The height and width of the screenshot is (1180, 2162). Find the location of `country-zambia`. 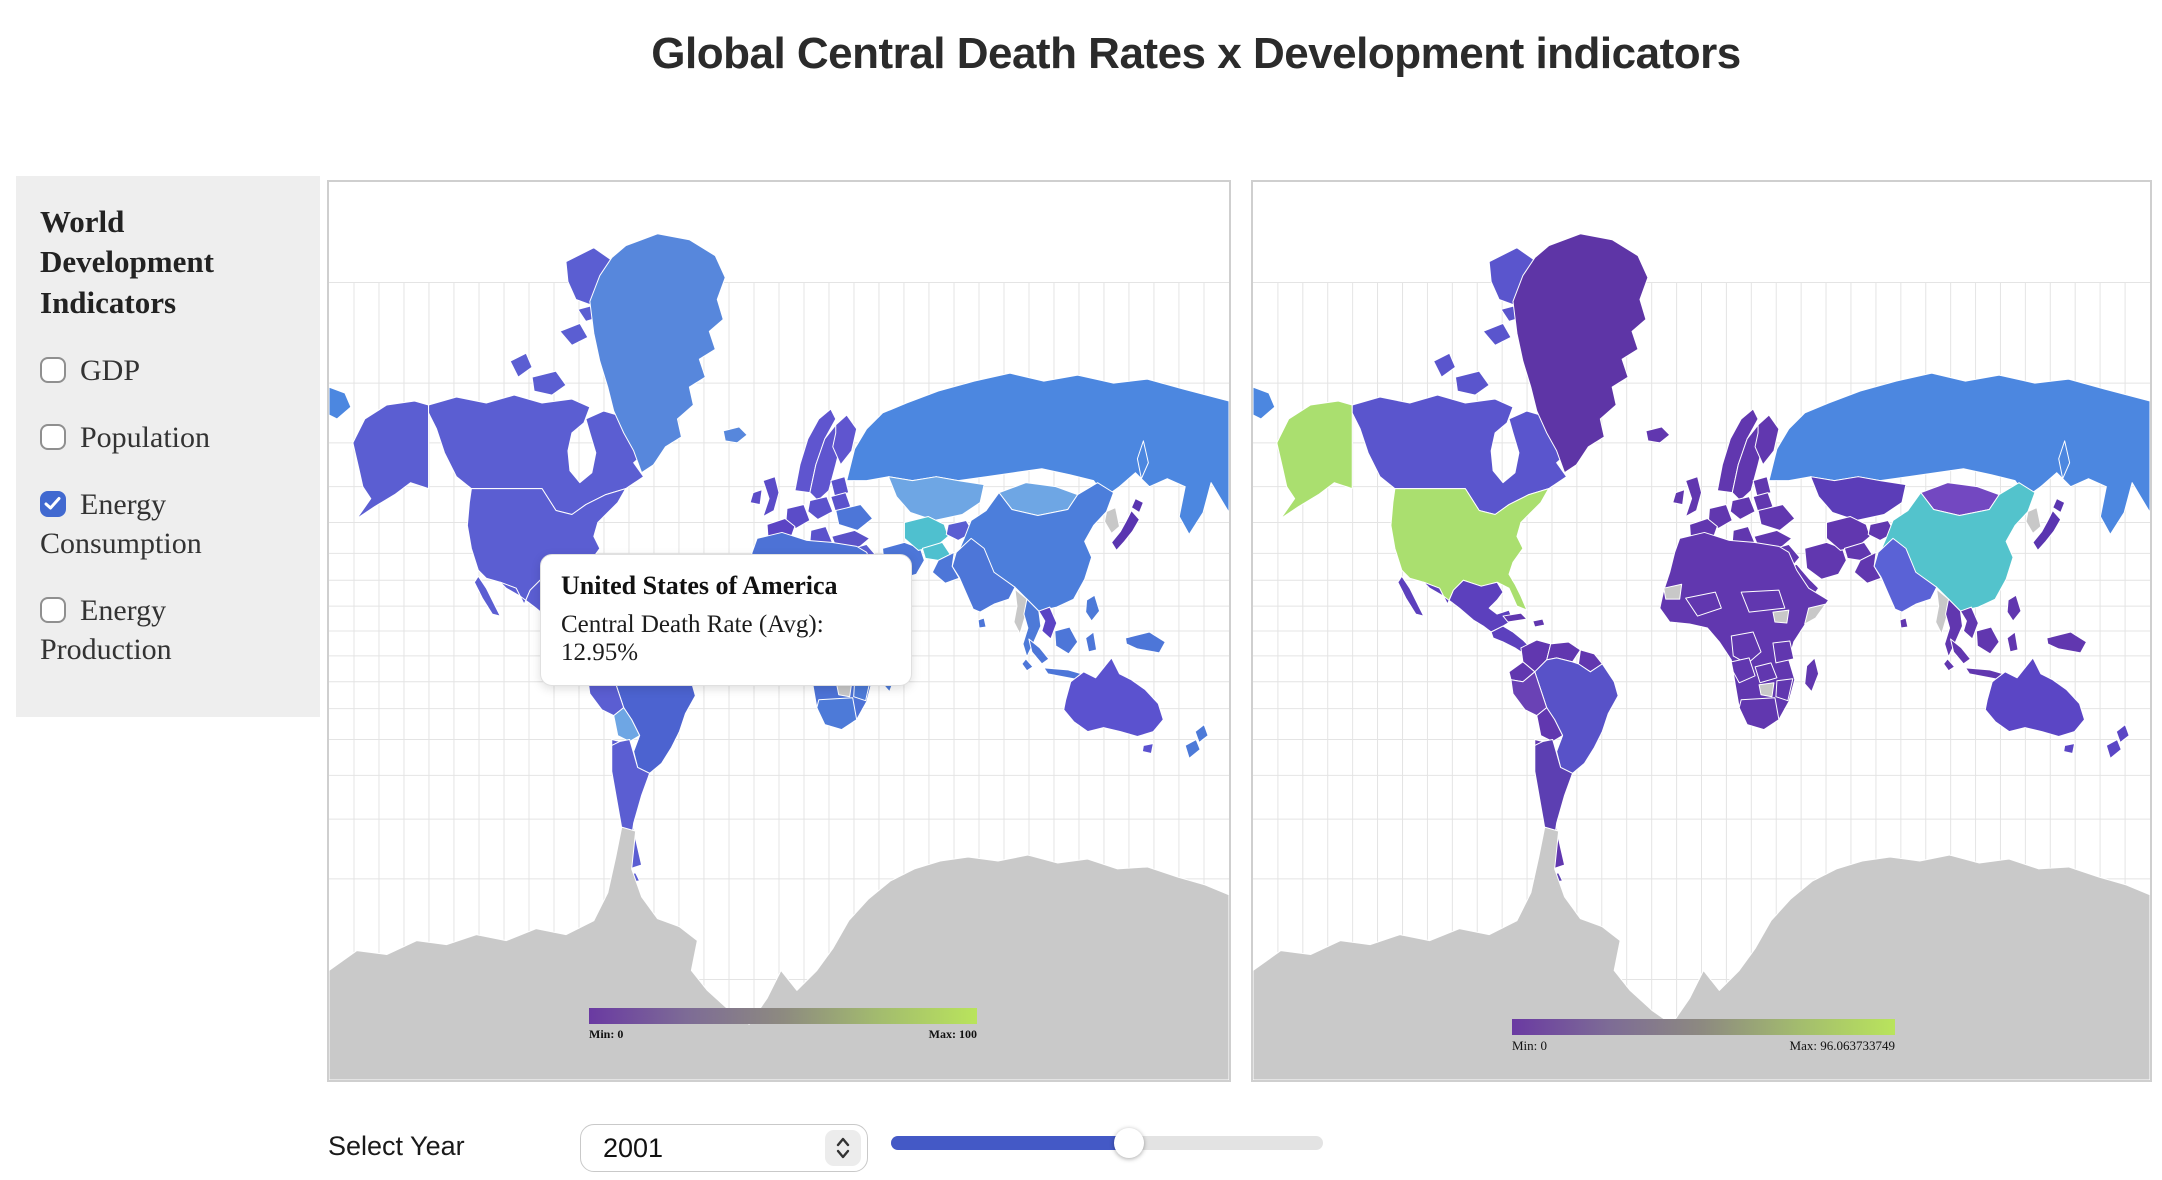

country-zambia is located at coordinates (1766, 673).